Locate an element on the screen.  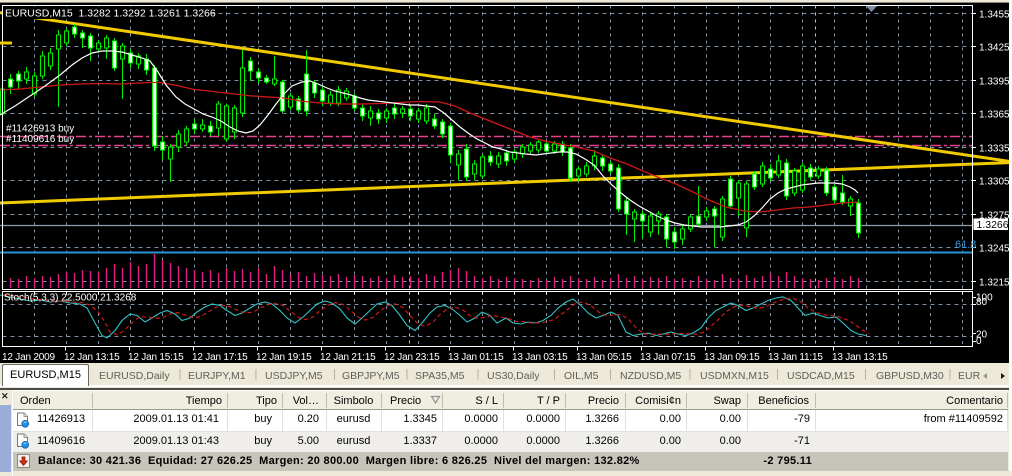
svg-text: 1.3305 is located at coordinates (994, 181).